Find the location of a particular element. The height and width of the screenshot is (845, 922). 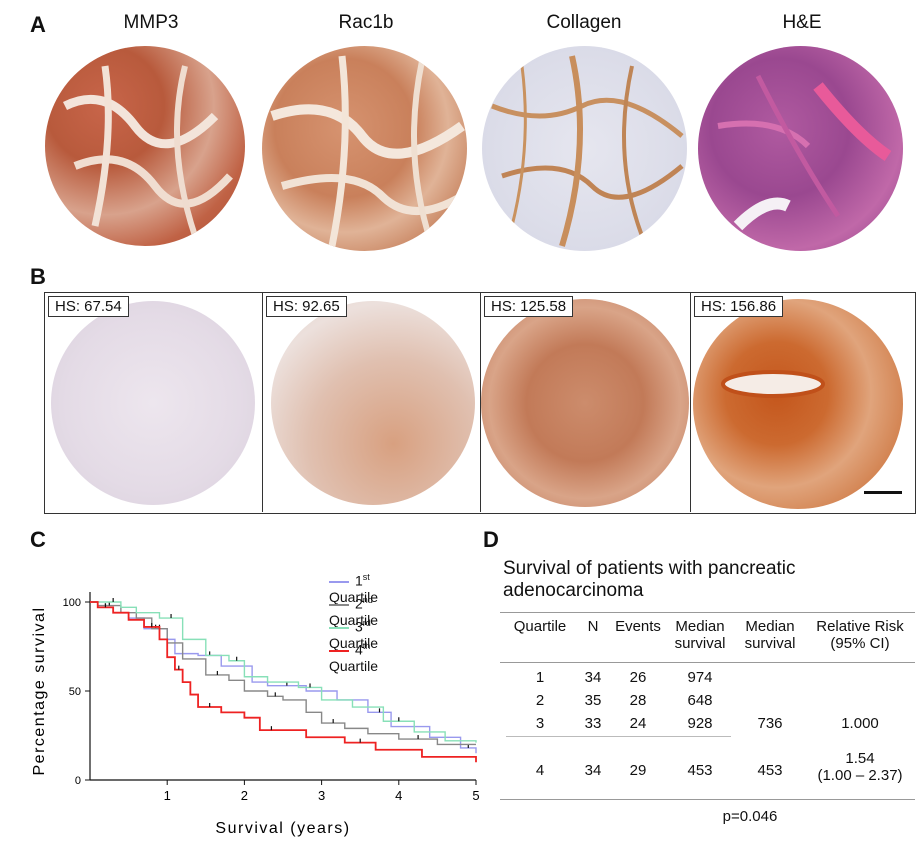

legend-text-2: Quartile is located at coordinates (354, 619).